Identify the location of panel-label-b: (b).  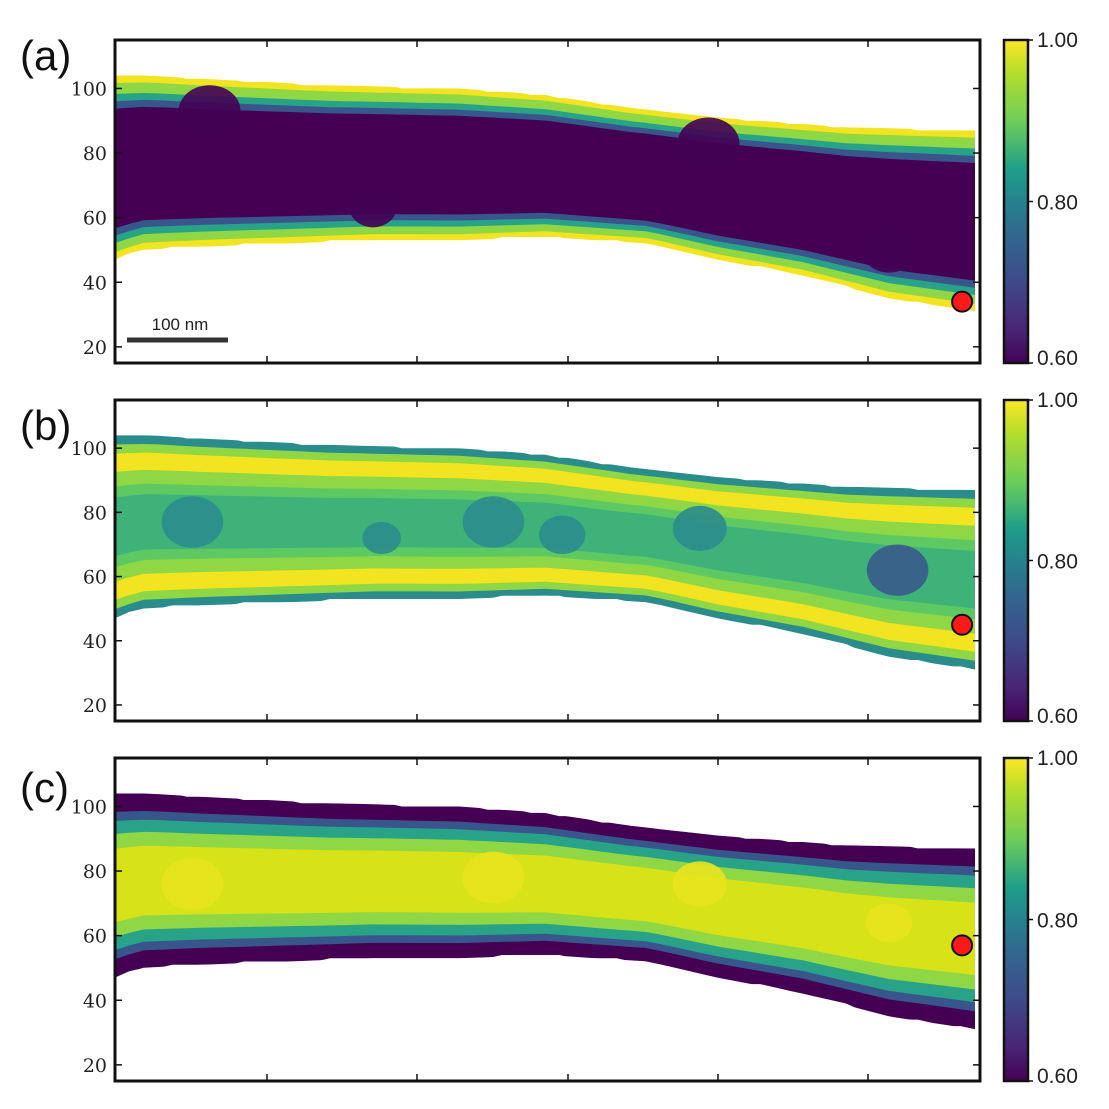
(46, 425).